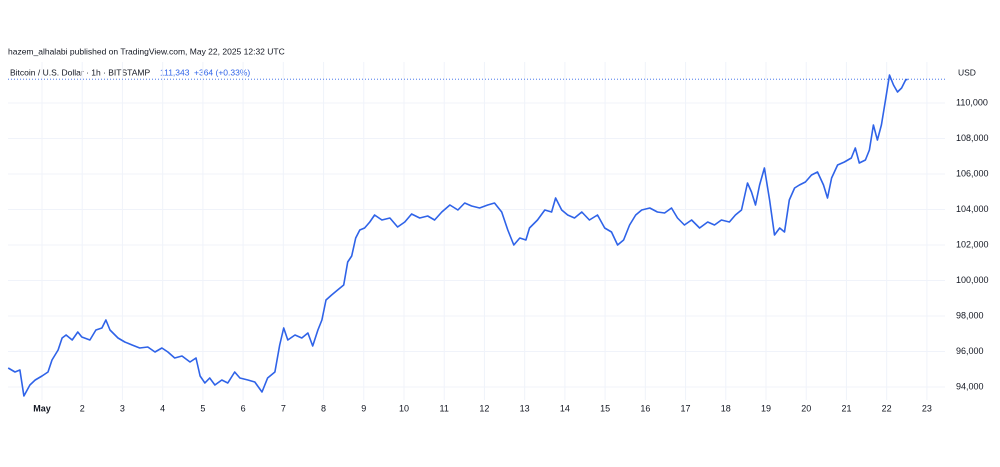 Image resolution: width=1000 pixels, height=467 pixels. What do you see at coordinates (645, 408) in the screenshot?
I see `x-tick-label: 16` at bounding box center [645, 408].